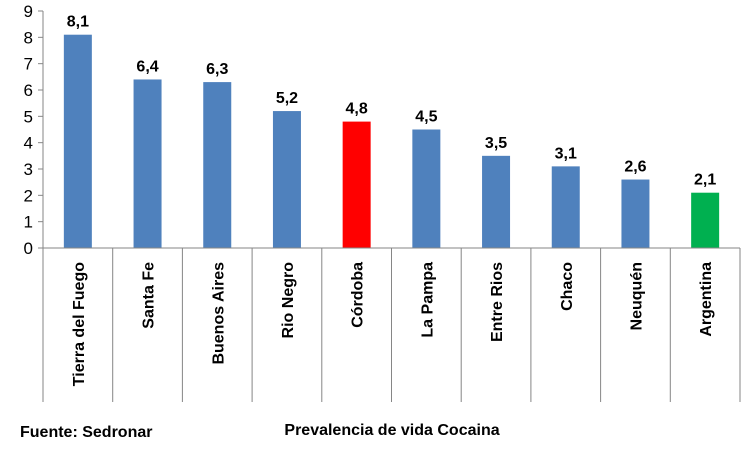  What do you see at coordinates (288, 300) in the screenshot?
I see `category-label: Rio Negro` at bounding box center [288, 300].